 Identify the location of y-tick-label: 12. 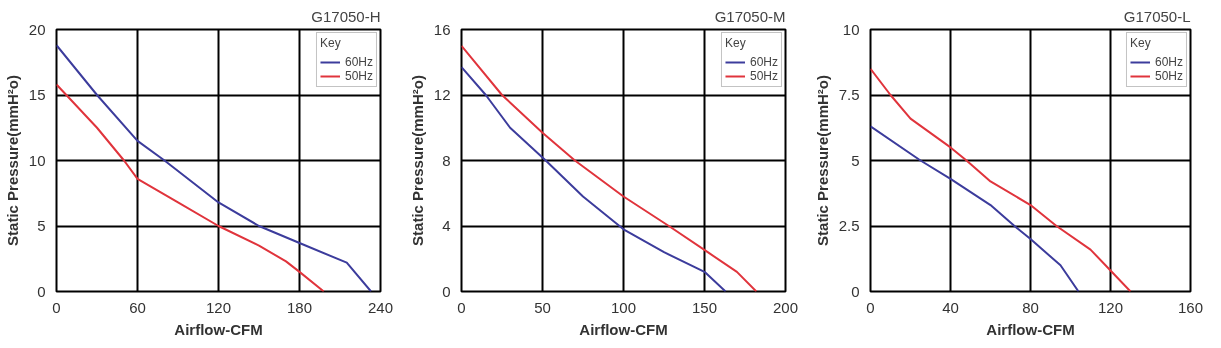
(442, 94).